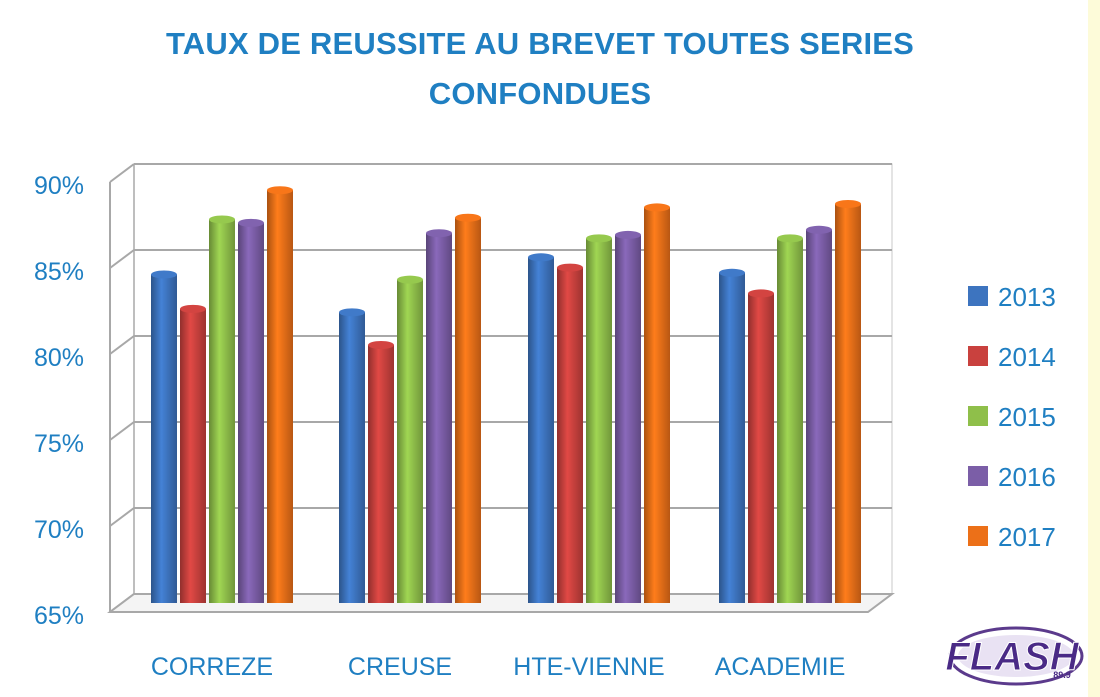 The image size is (1100, 697). I want to click on bar-top-2014-correze, so click(193, 308).